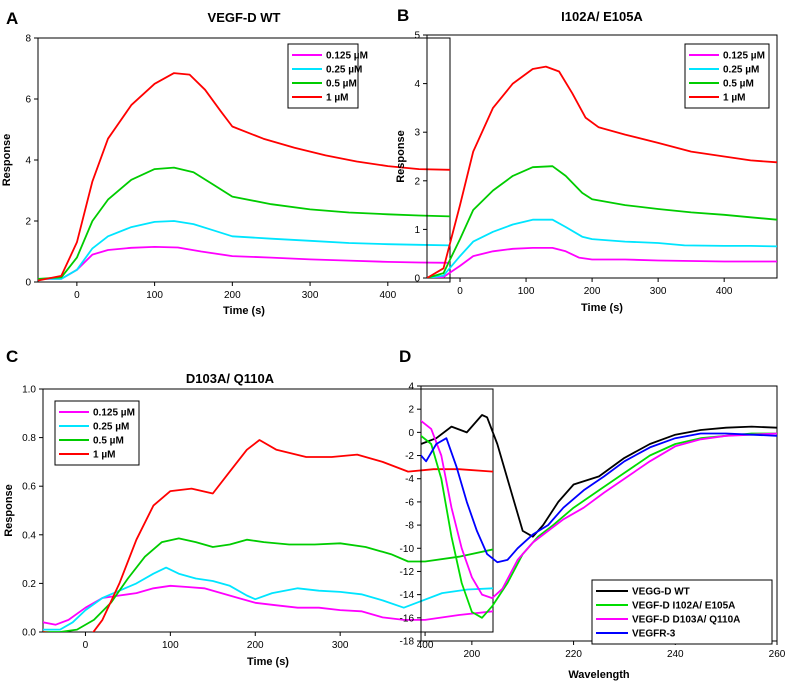 The width and height of the screenshot is (787, 686). I want to click on y-tick-label: 8, so click(28, 39).